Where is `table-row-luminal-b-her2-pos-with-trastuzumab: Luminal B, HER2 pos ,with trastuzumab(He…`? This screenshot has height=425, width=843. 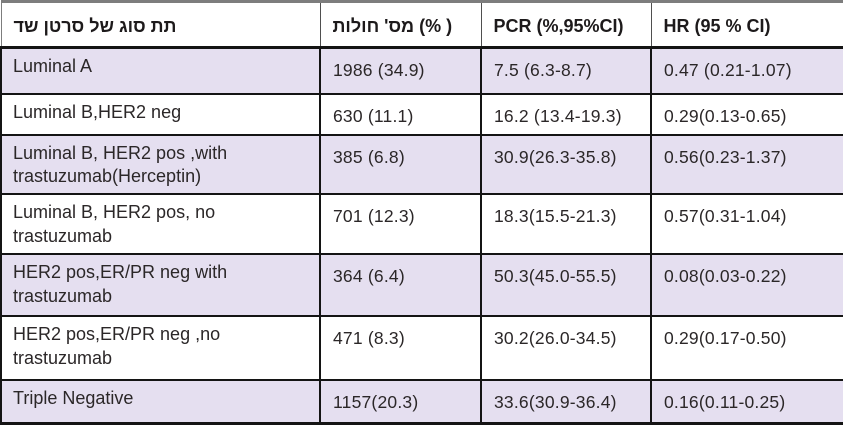
table-row-luminal-b-her2-pos-with-trastuzumab: Luminal B, HER2 pos ,with trastuzumab(He… is located at coordinates (421, 164).